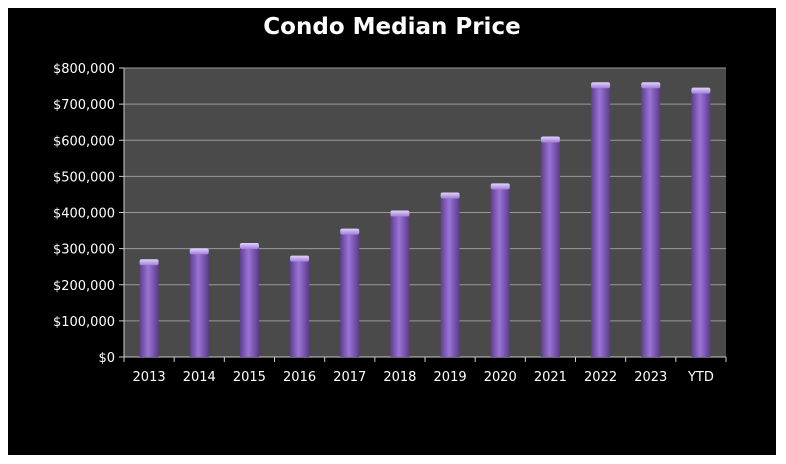 The image size is (786, 464). What do you see at coordinates (550, 247) in the screenshot?
I see `bar-2021` at bounding box center [550, 247].